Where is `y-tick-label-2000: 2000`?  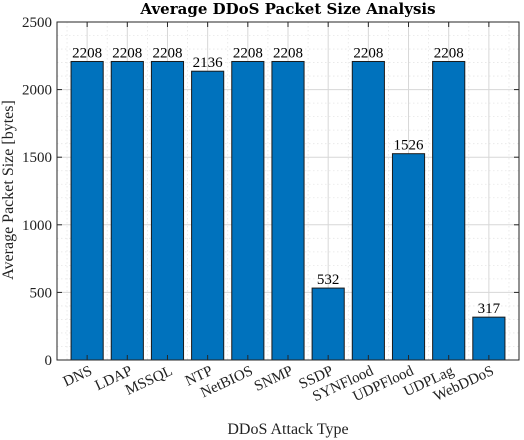
y-tick-label-2000: 2000 is located at coordinates (37, 91).